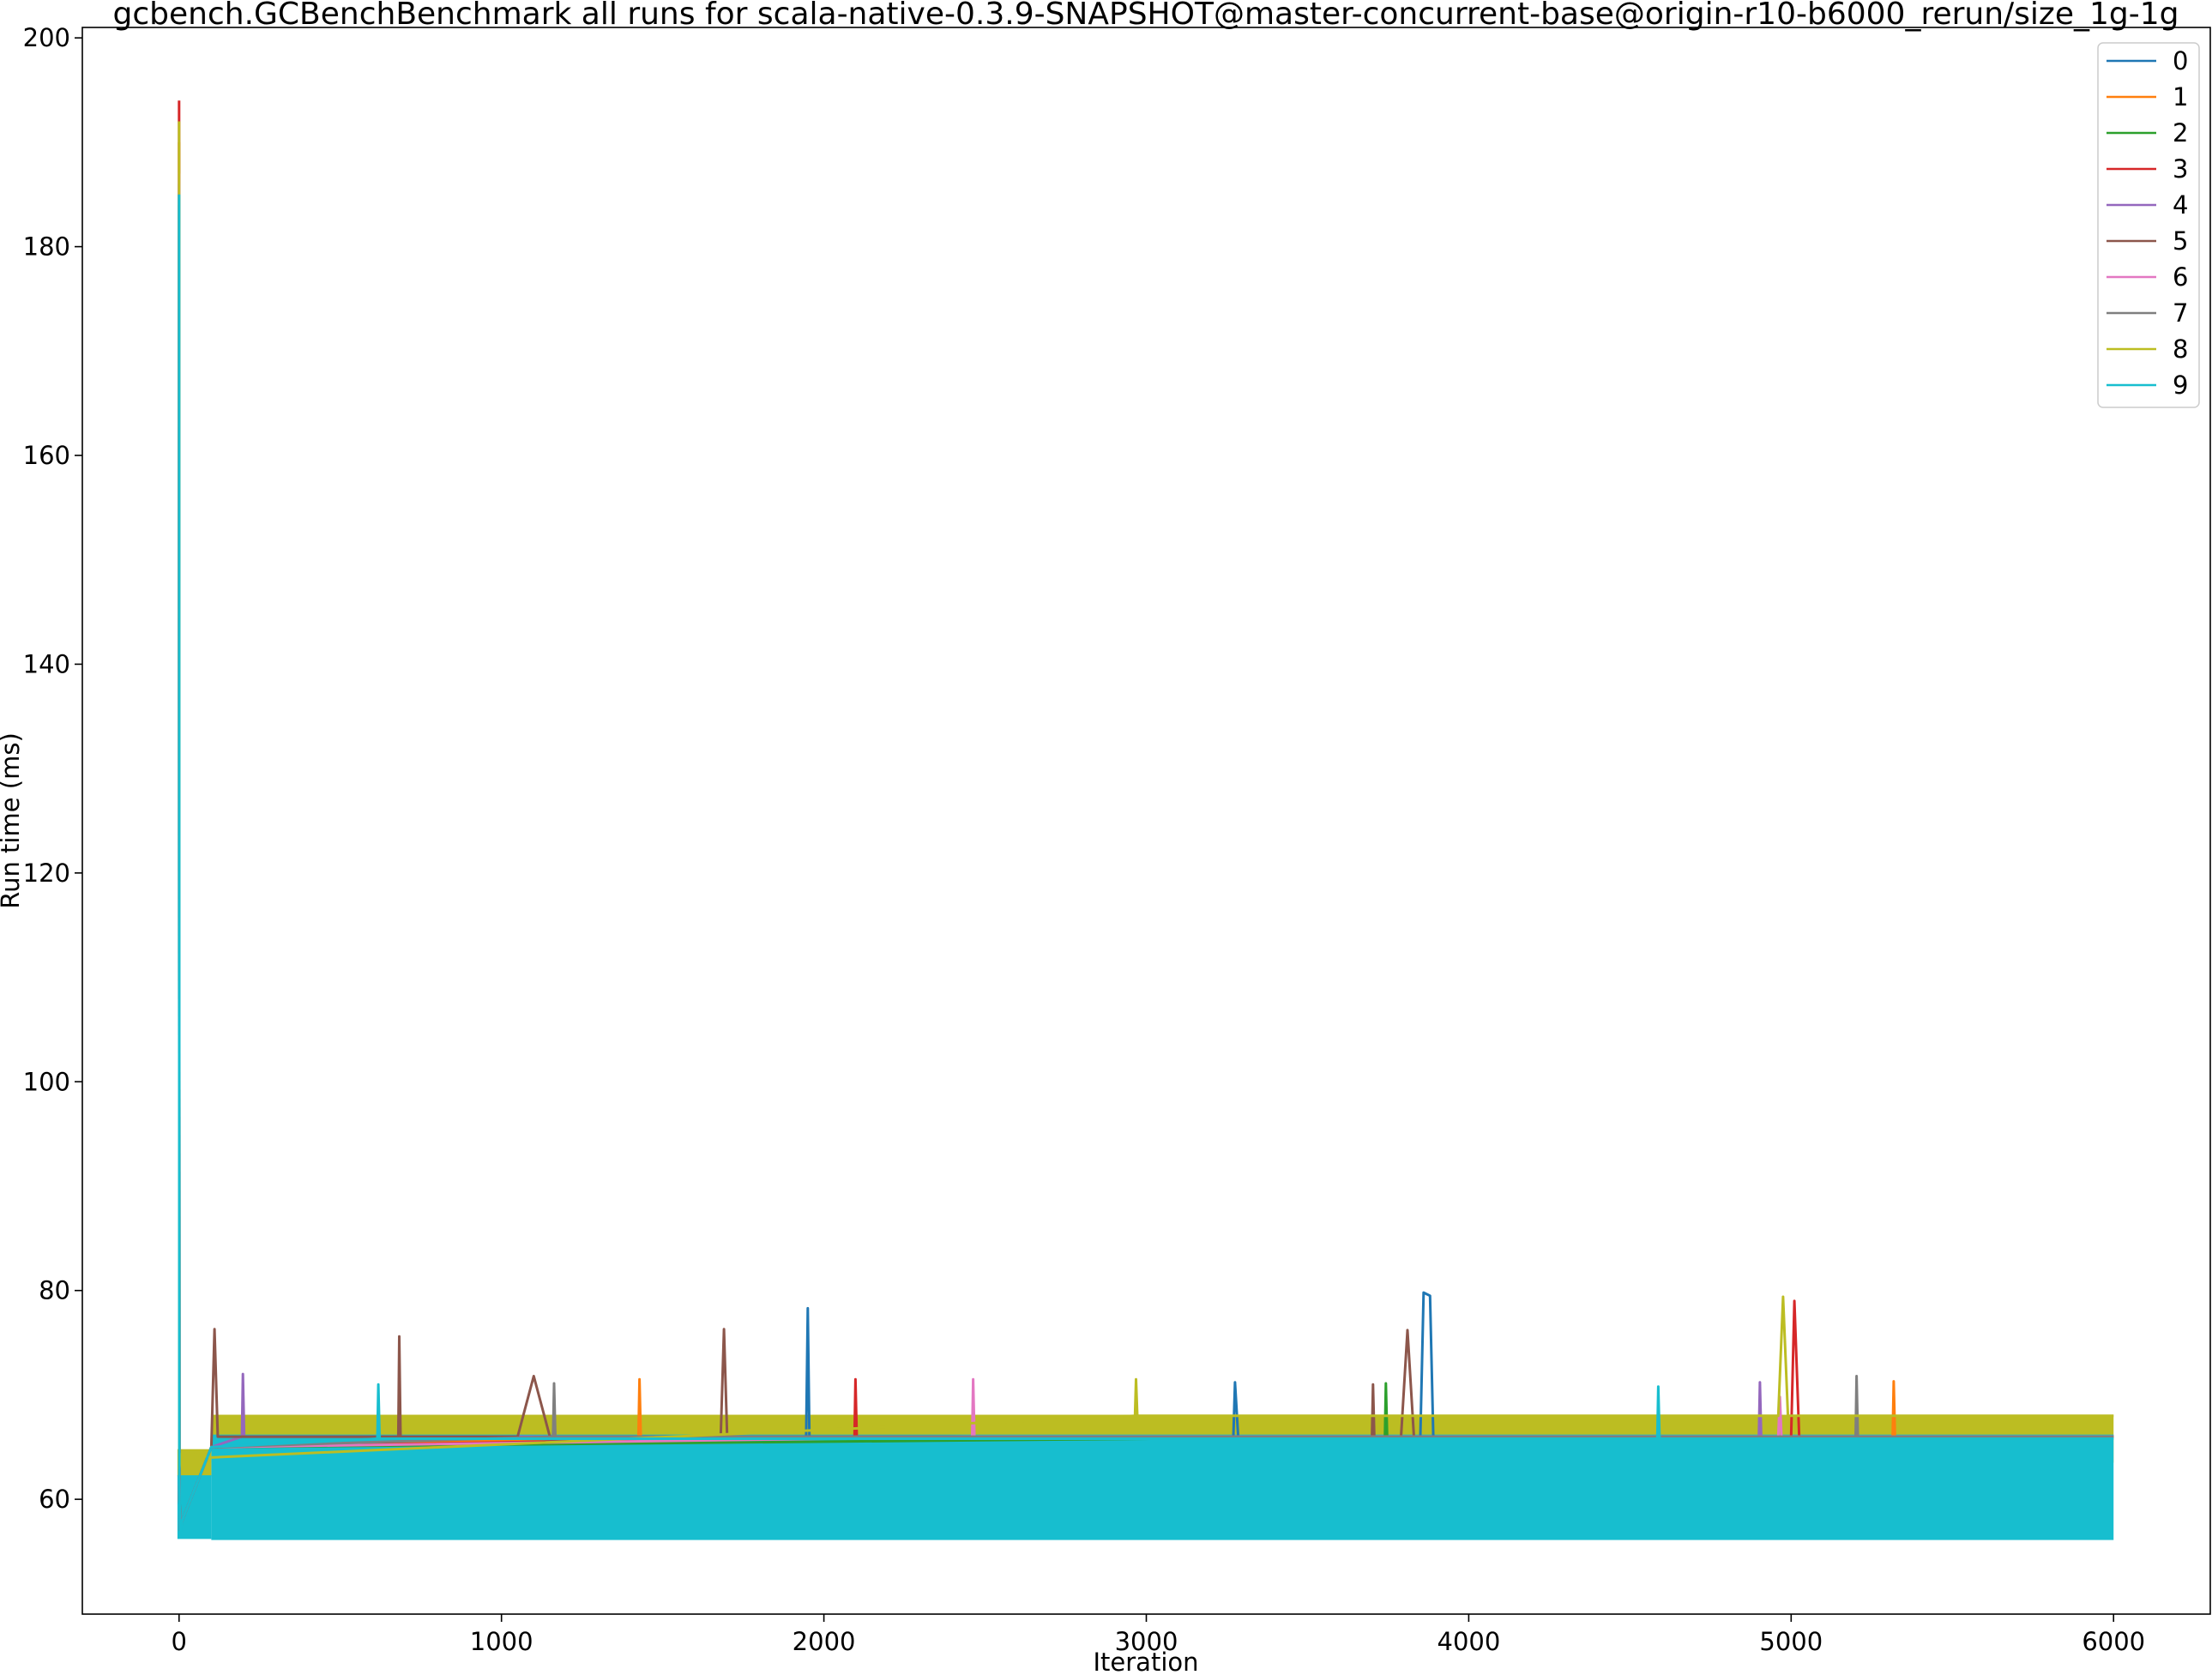 The image size is (2212, 1675). What do you see at coordinates (1791, 1642) in the screenshot?
I see `x-tick-label: 5000` at bounding box center [1791, 1642].